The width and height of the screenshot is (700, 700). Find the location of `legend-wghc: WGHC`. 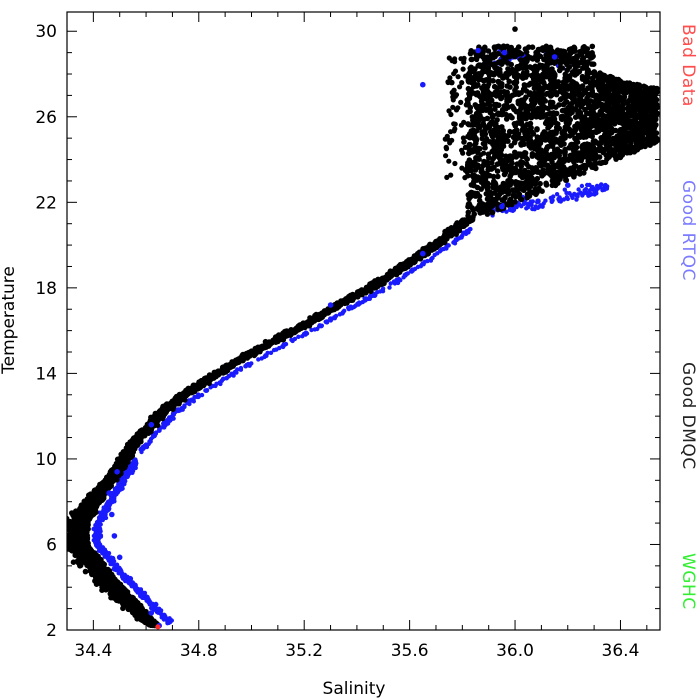

legend-wghc: WGHC is located at coordinates (688, 581).